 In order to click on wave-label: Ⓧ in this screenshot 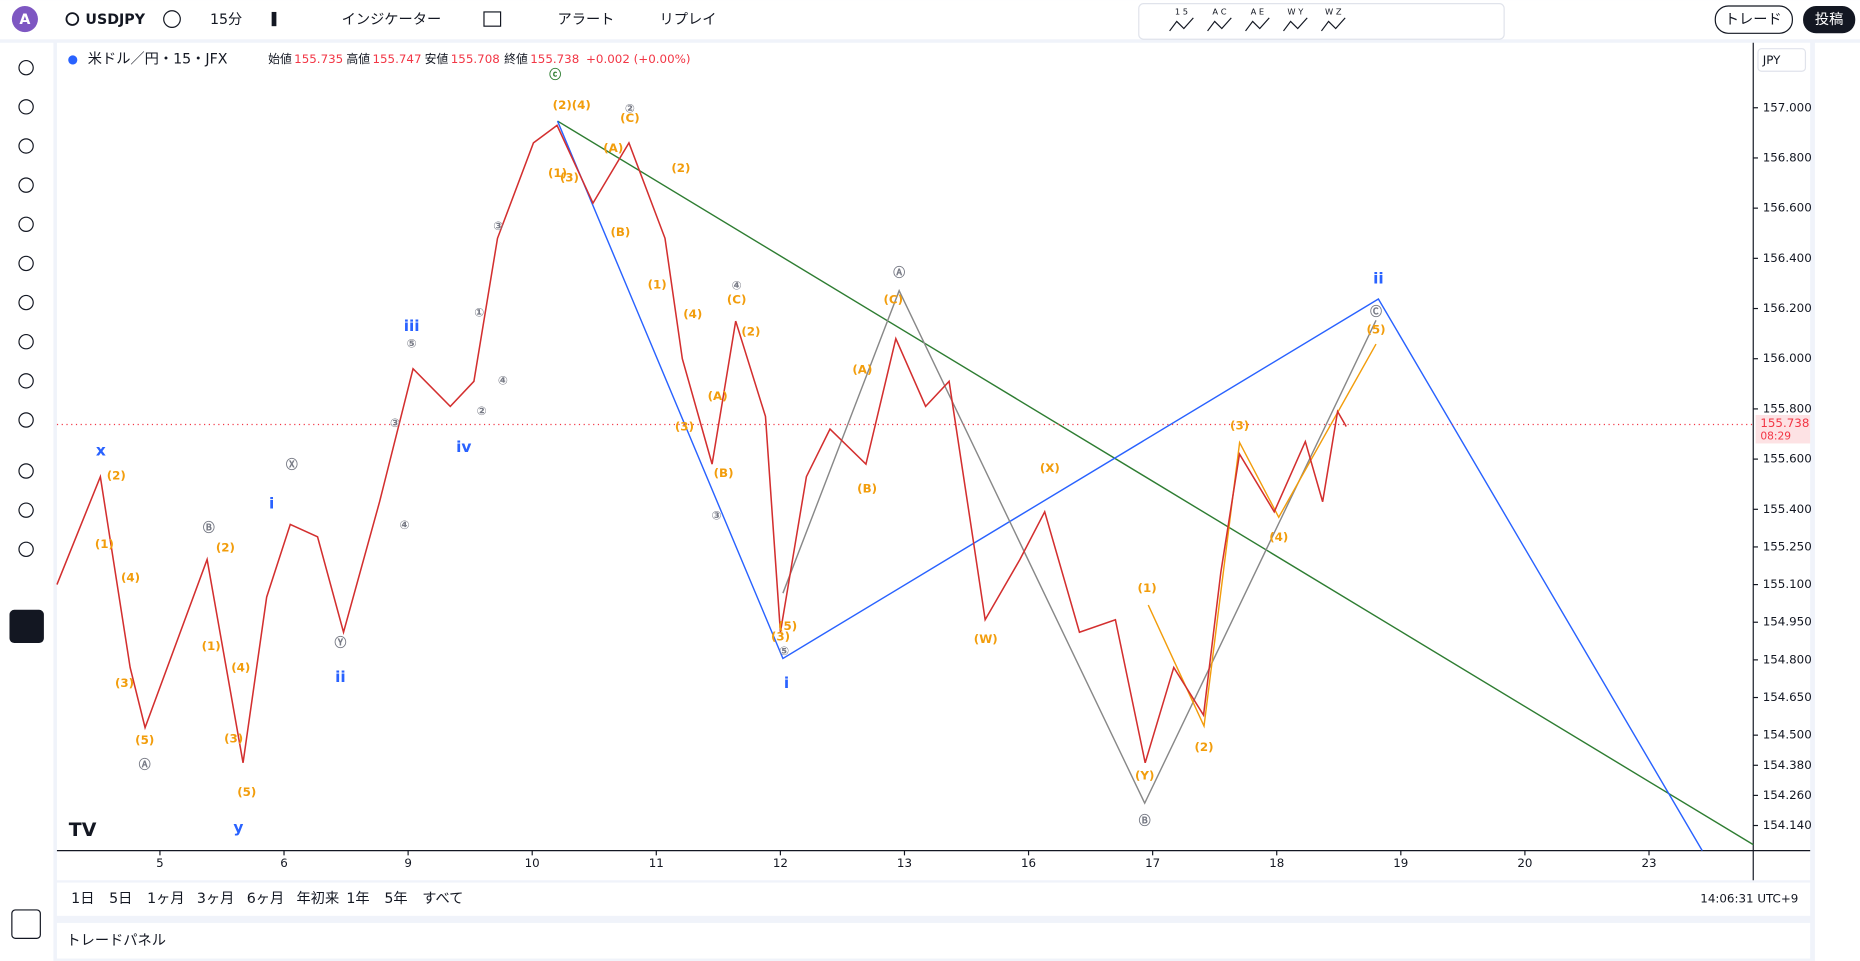, I will do `click(292, 465)`.